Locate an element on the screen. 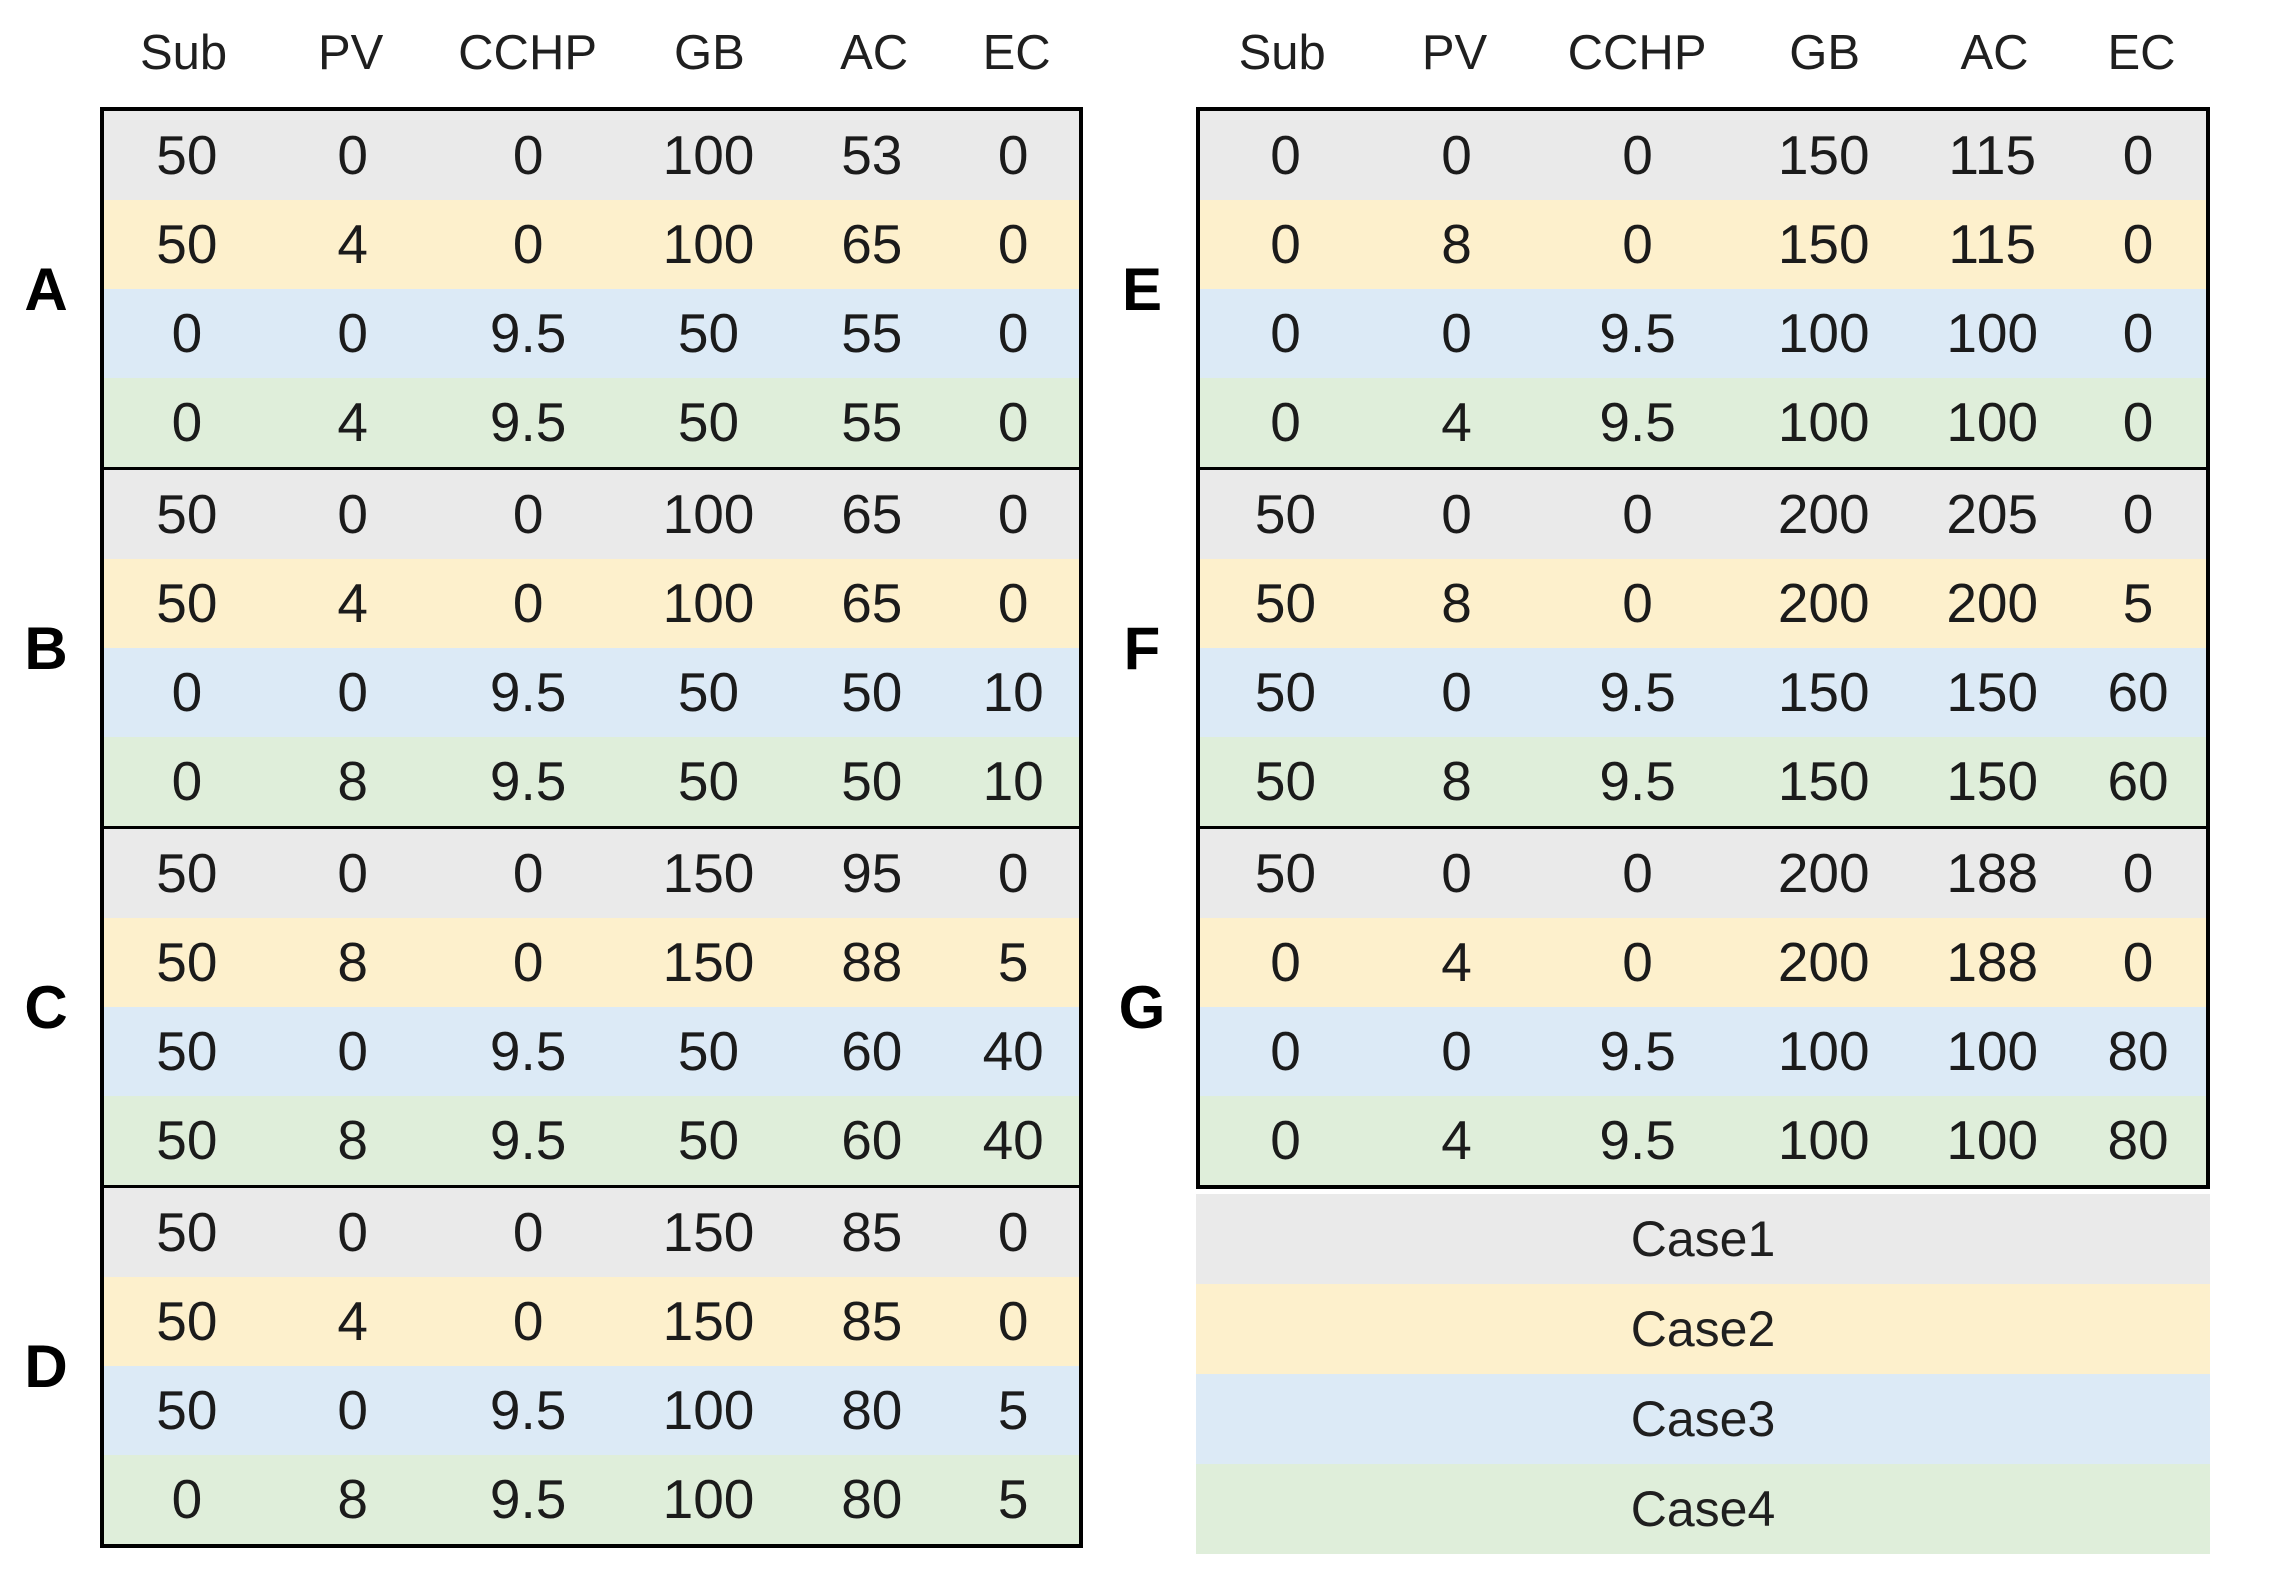 This screenshot has width=2269, height=1569. table-row: 50 0 0 150 95 0 is located at coordinates (591, 873).